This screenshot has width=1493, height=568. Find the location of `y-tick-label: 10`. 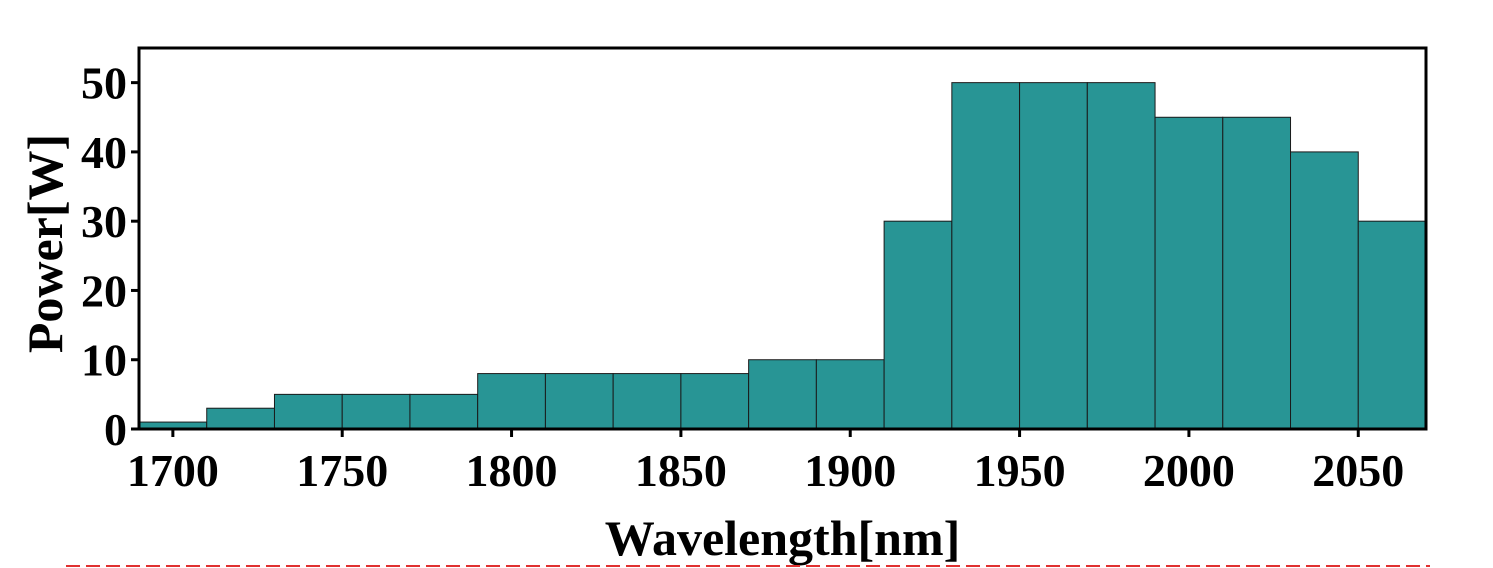

y-tick-label: 10 is located at coordinates (104, 360).